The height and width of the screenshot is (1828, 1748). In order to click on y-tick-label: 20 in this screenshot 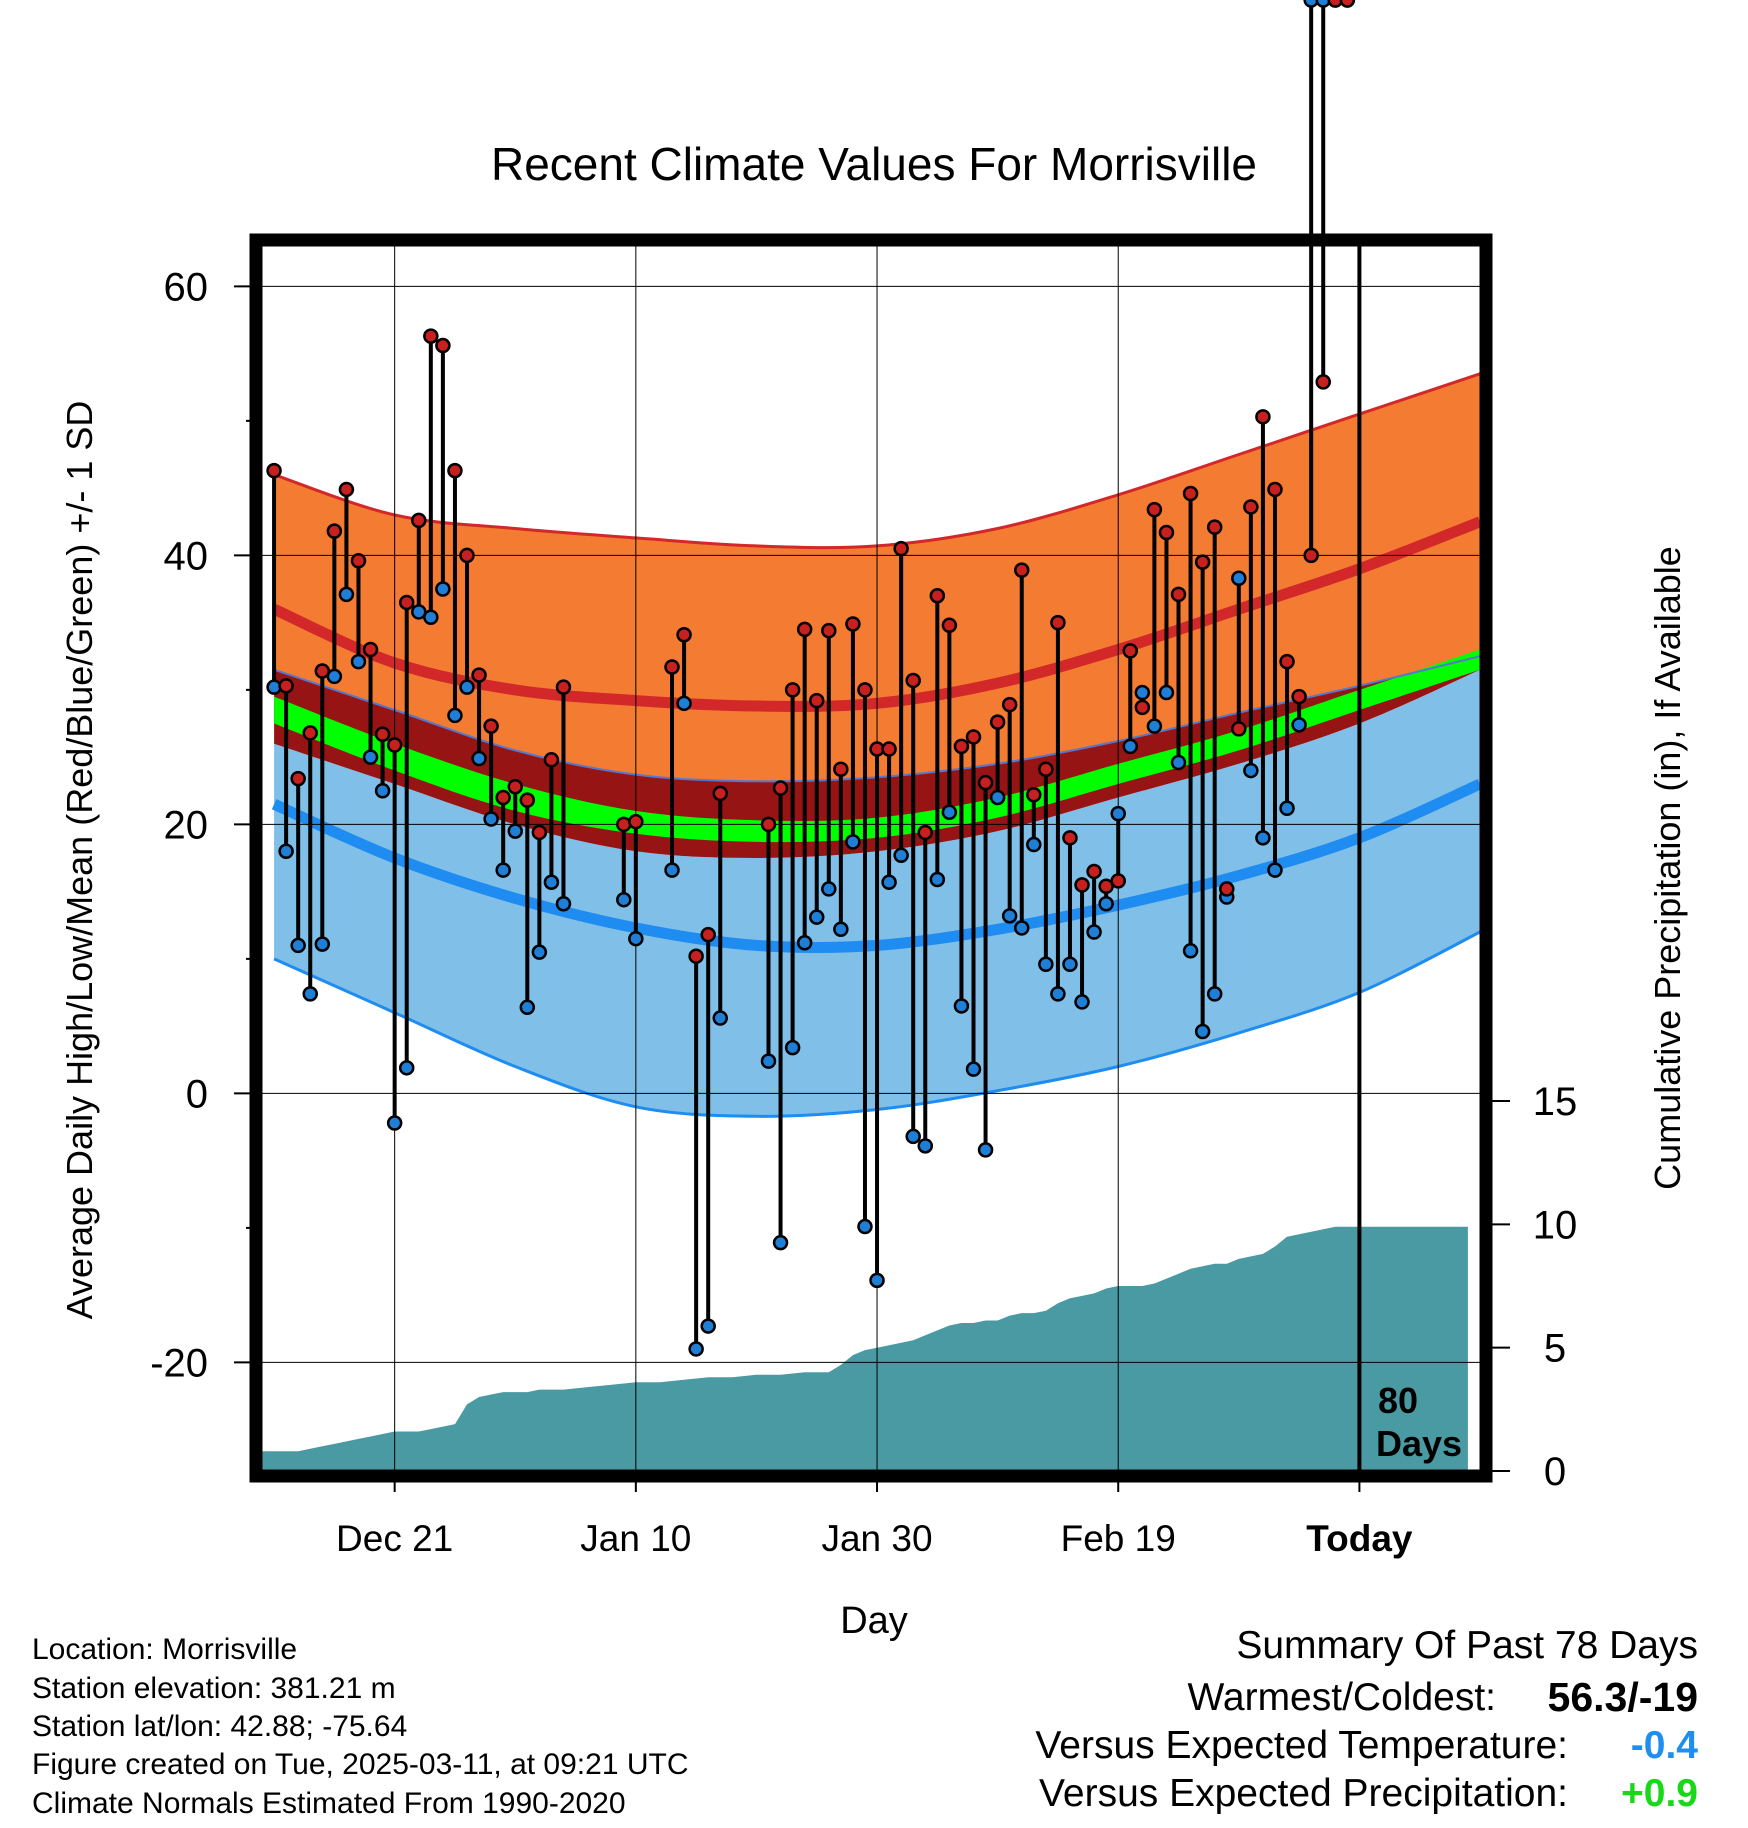, I will do `click(186, 825)`.